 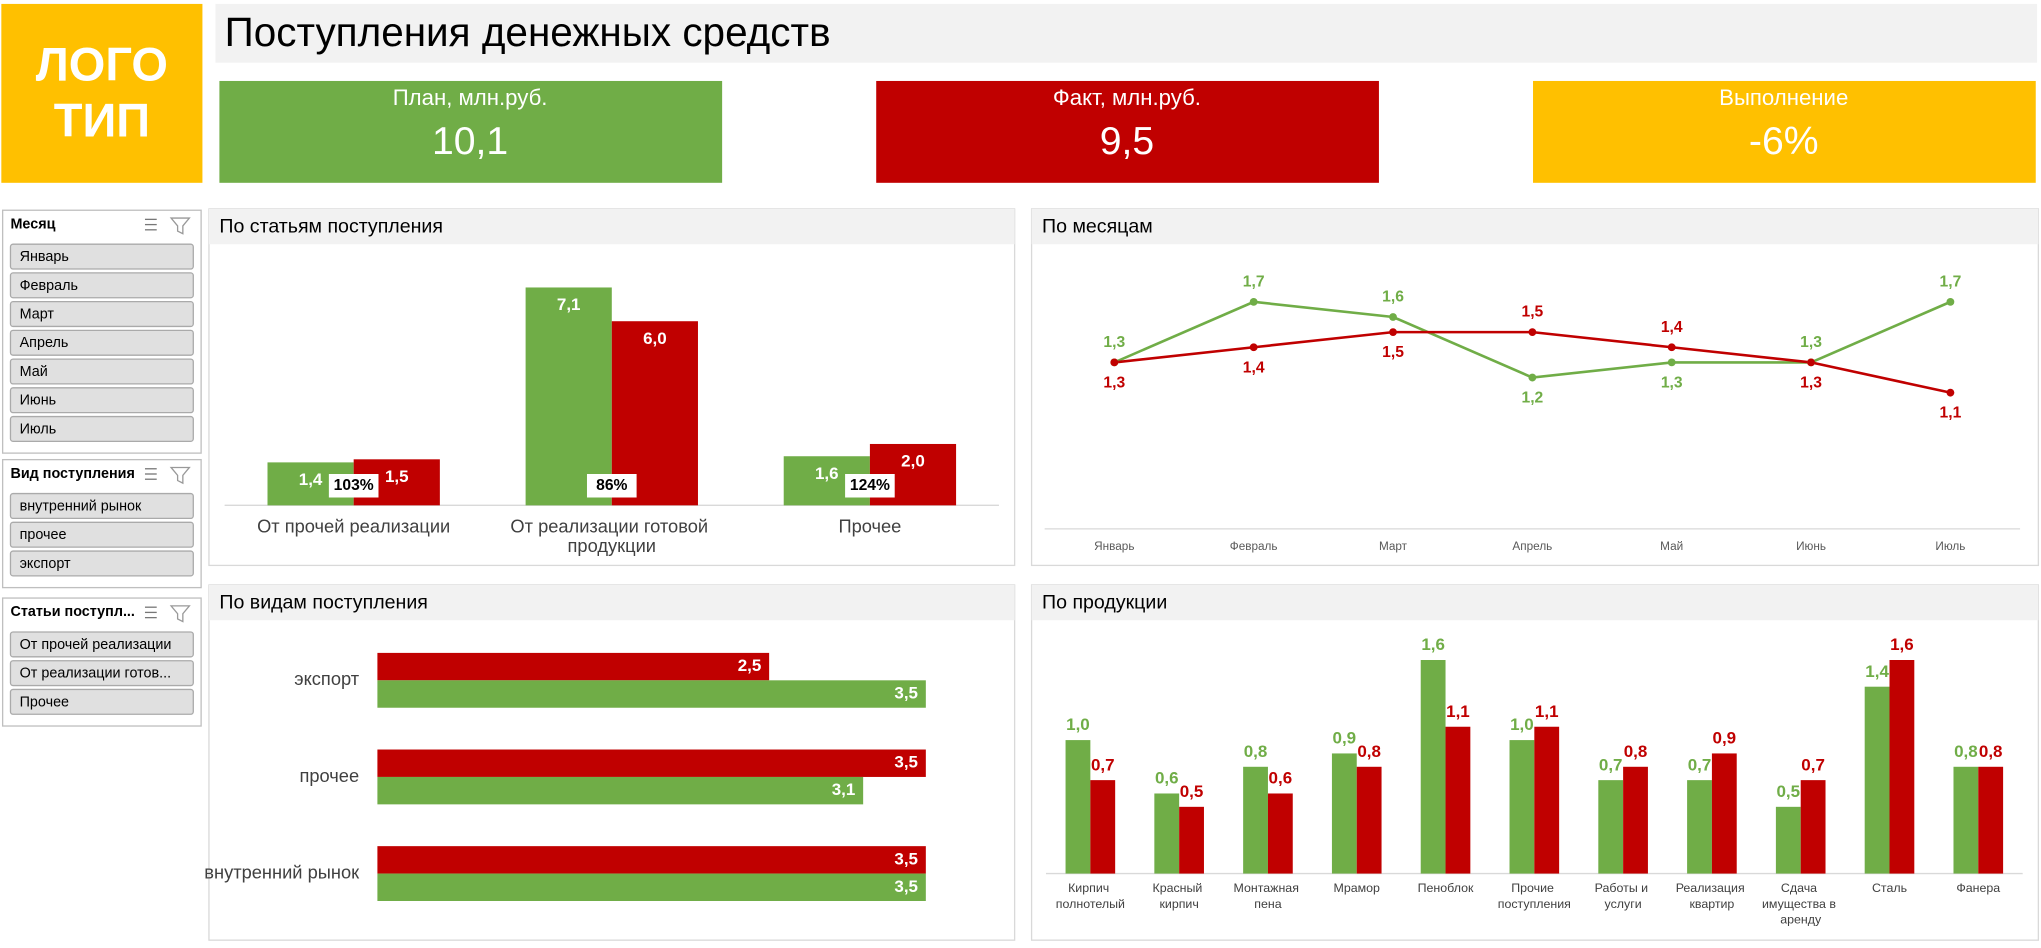 I want to click on x-tick-label: Мрамор, so click(x=1357, y=889).